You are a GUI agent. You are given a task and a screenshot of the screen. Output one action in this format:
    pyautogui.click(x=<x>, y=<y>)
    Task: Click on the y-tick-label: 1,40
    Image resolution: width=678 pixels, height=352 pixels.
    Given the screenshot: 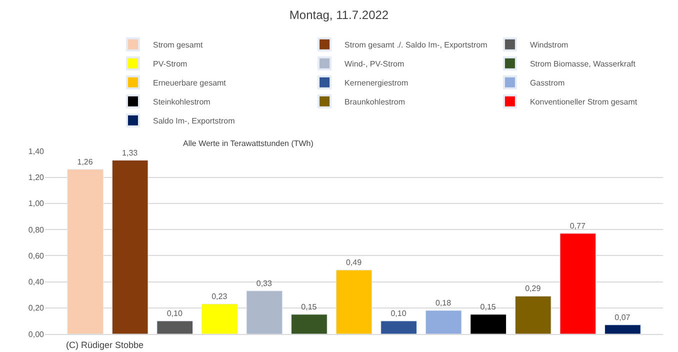 What is the action you would take?
    pyautogui.click(x=36, y=151)
    